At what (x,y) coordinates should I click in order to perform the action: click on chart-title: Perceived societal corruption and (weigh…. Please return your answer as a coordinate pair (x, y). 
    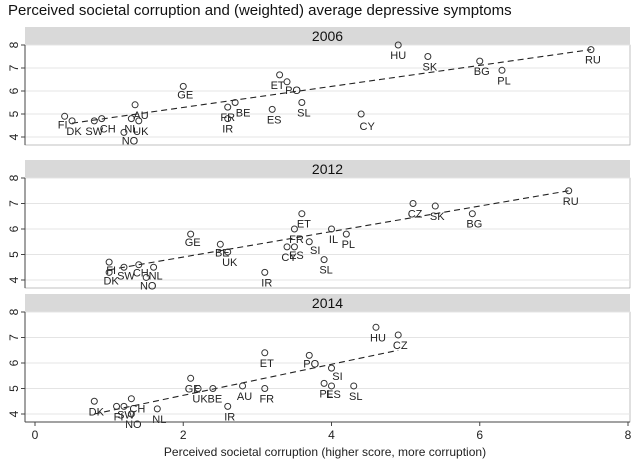
    Looking at the image, I should click on (260, 10).